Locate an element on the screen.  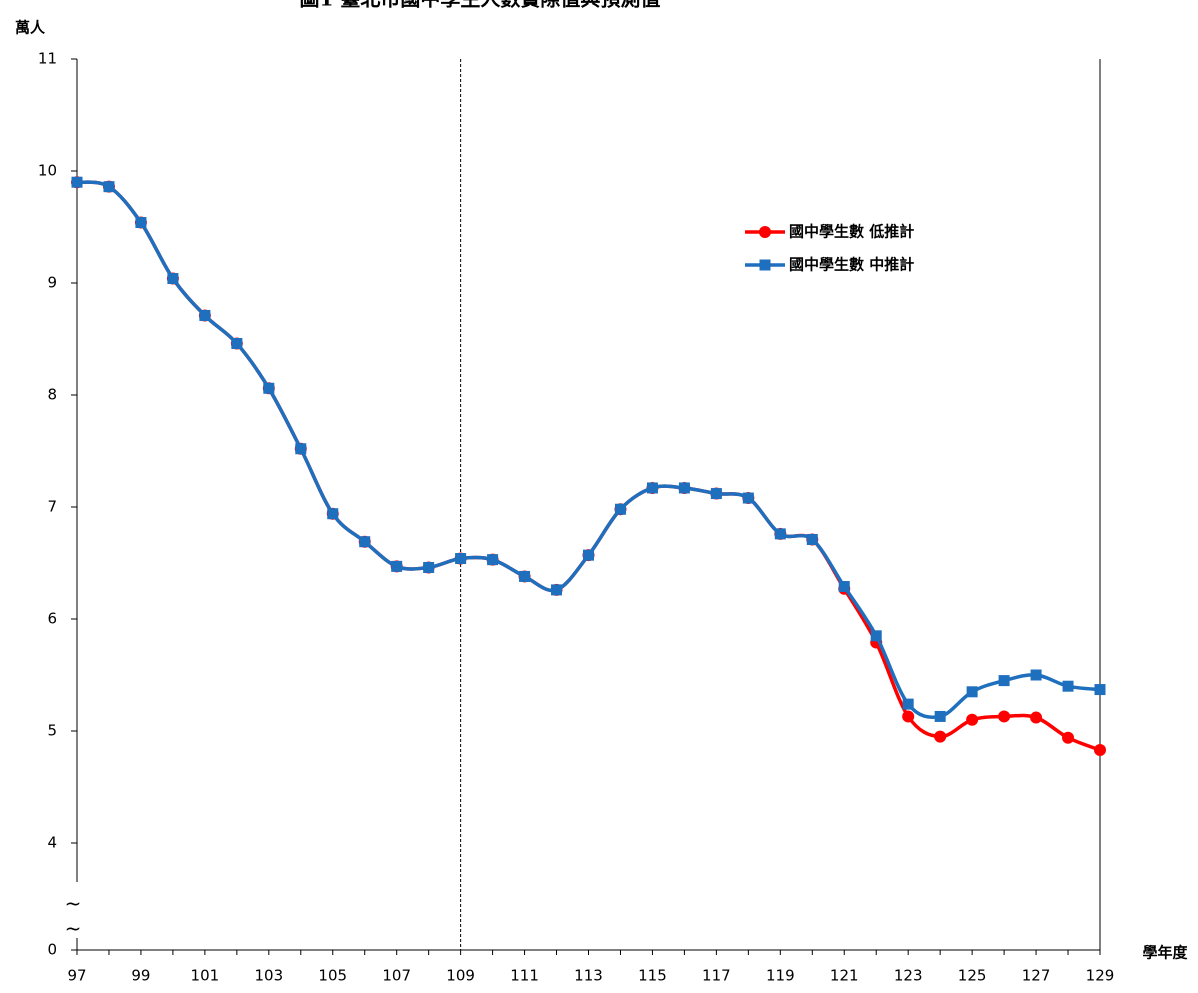
x-tick-label: 117 is located at coordinates (716, 976).